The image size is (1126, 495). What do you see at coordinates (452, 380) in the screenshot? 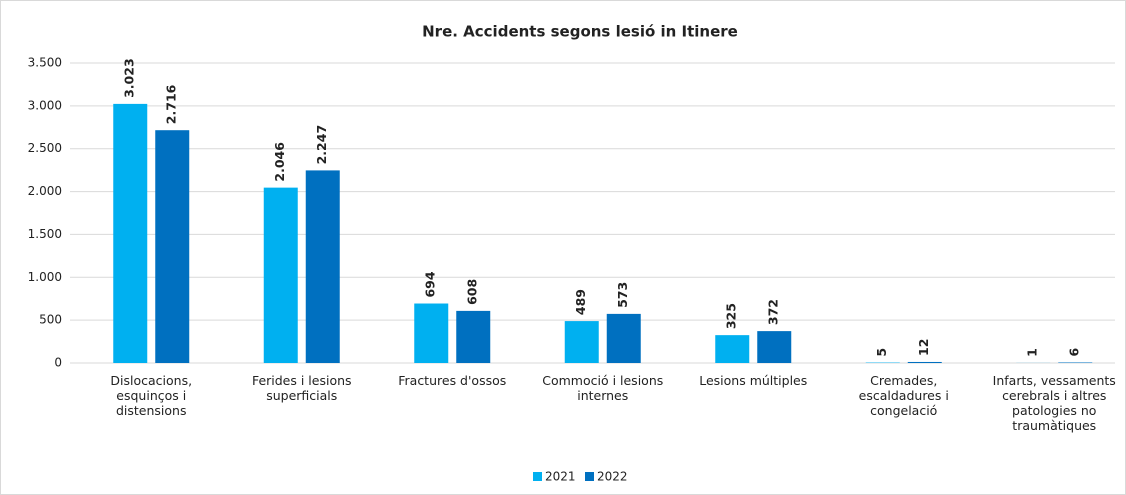
I see `x-tick-label: Fractures d'ossos` at bounding box center [452, 380].